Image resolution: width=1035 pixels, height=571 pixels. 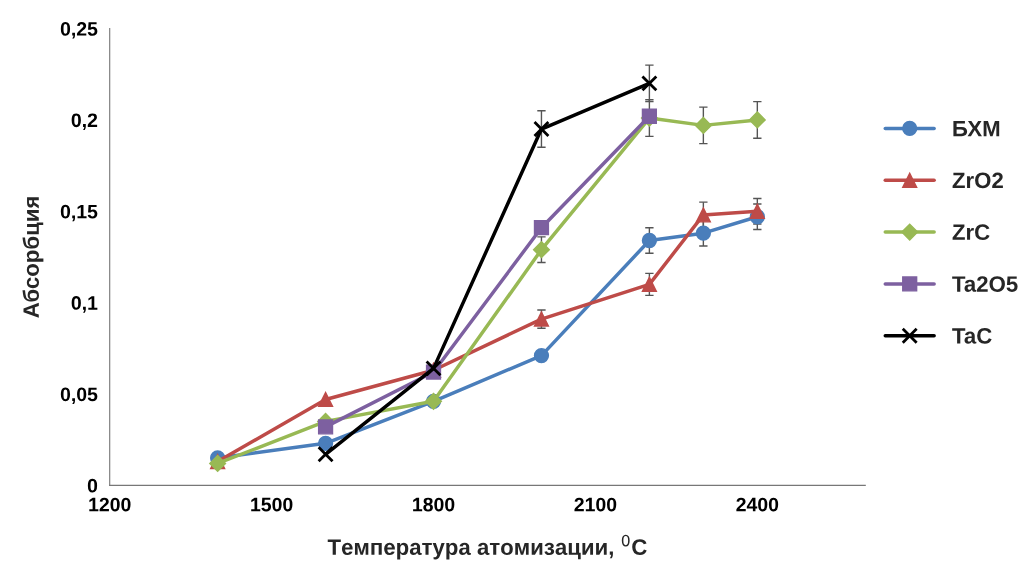 I want to click on legend-label: ZrO2, so click(x=977, y=180).